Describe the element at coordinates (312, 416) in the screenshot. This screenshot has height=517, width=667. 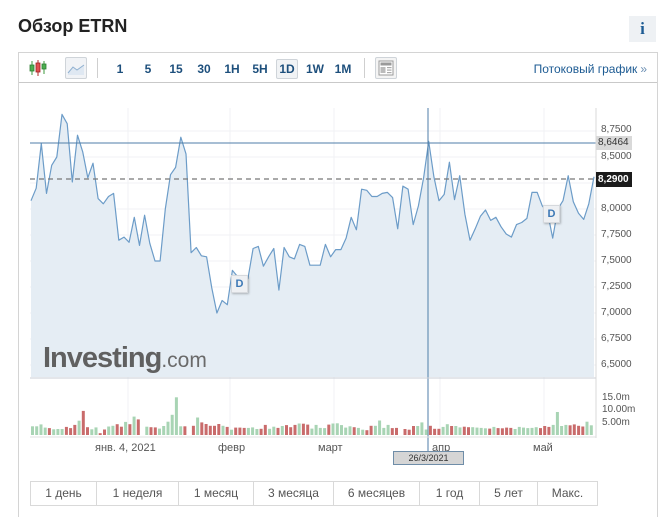
I see `volume-bars` at that location.